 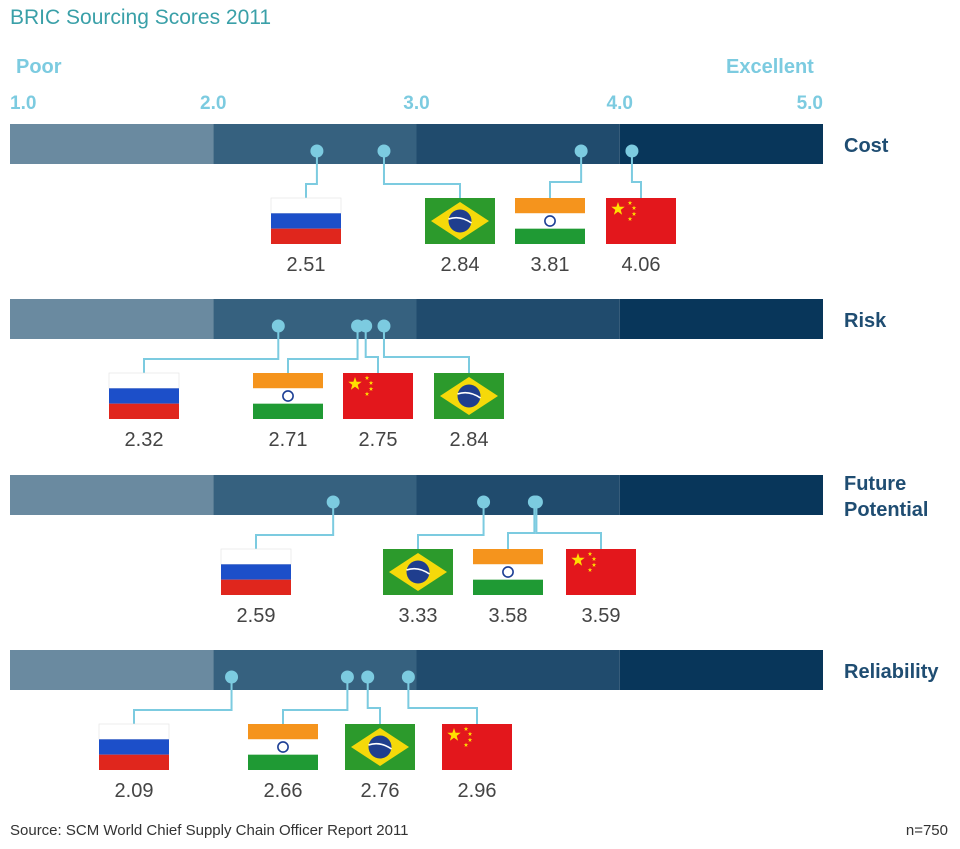 What do you see at coordinates (256, 616) in the screenshot?
I see `data-label: 2.59` at bounding box center [256, 616].